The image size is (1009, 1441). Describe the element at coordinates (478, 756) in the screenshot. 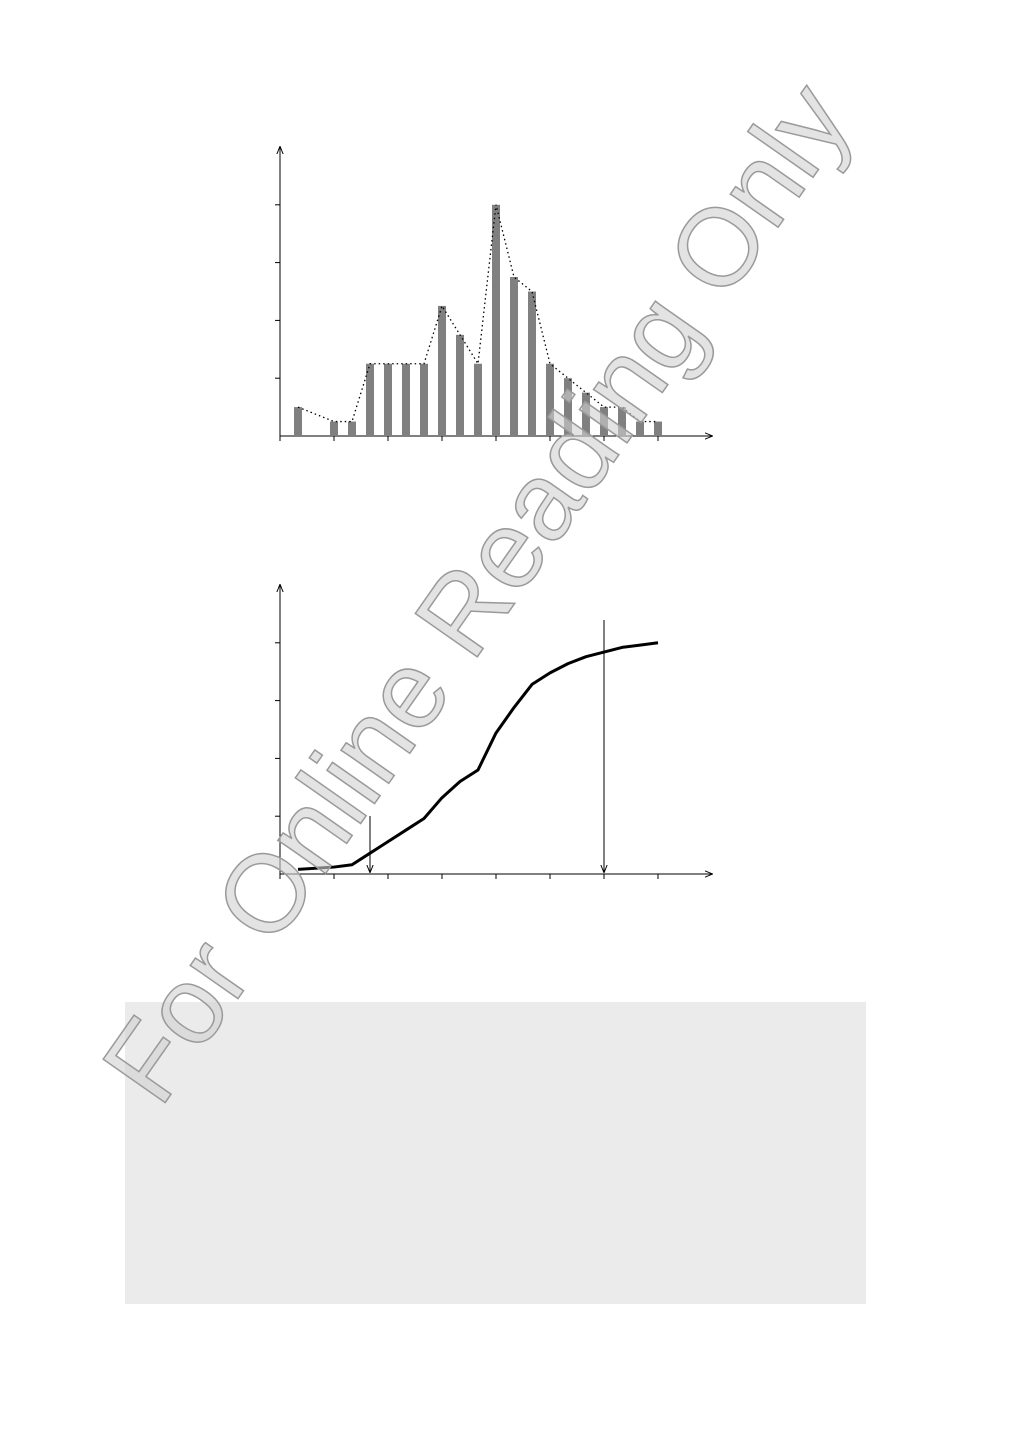

I see `cumulative-line` at that location.